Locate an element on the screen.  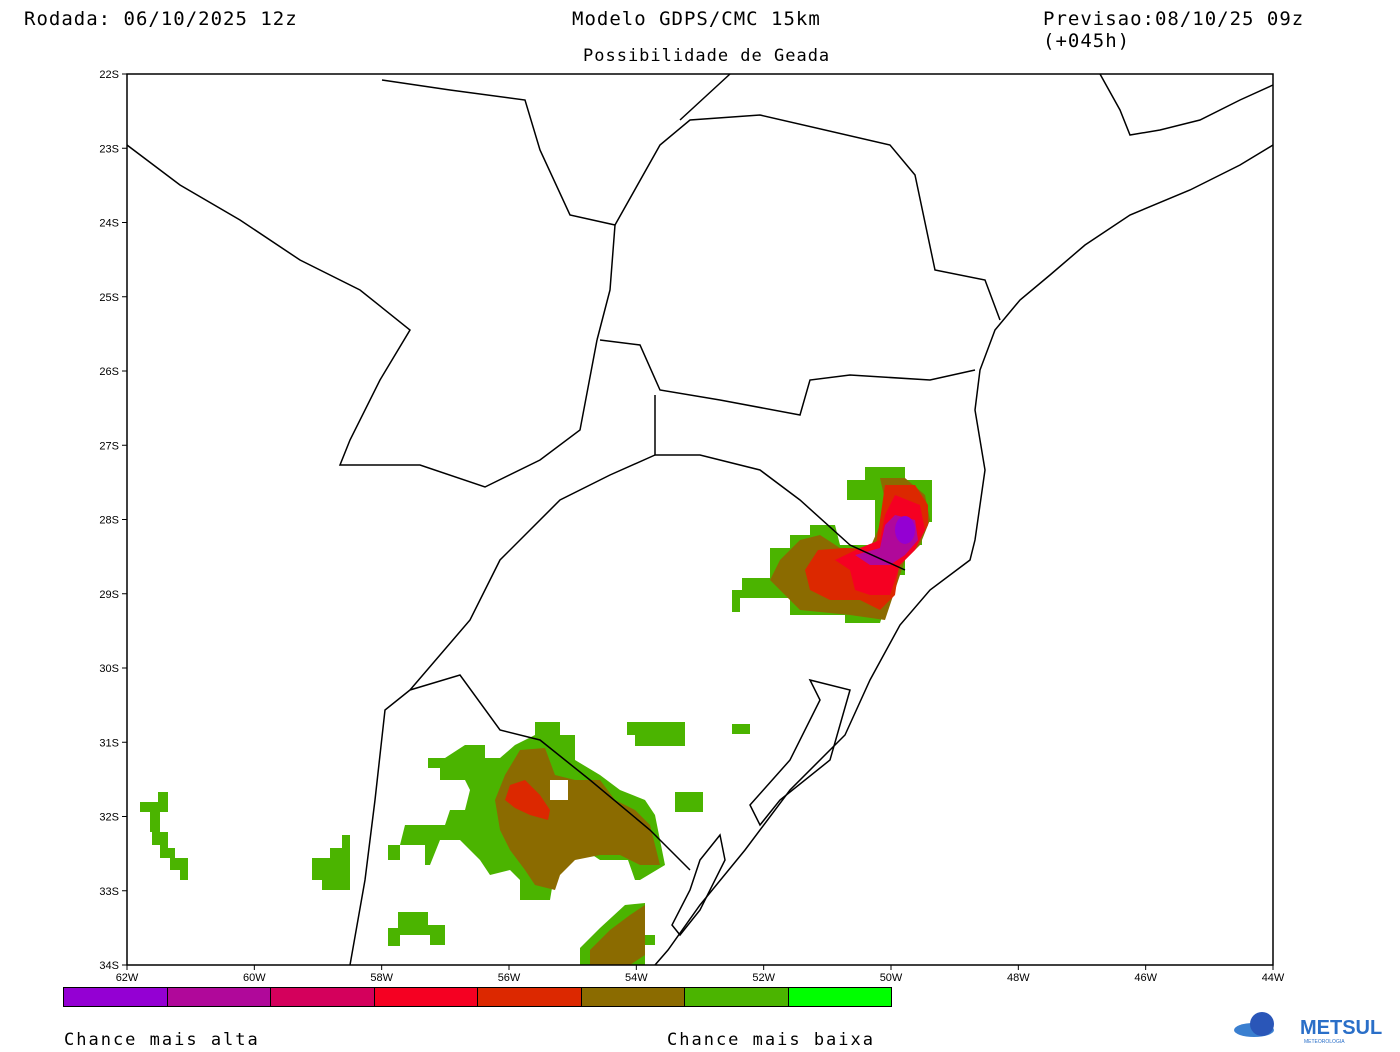
lon-label: 54W is located at coordinates (636, 978).